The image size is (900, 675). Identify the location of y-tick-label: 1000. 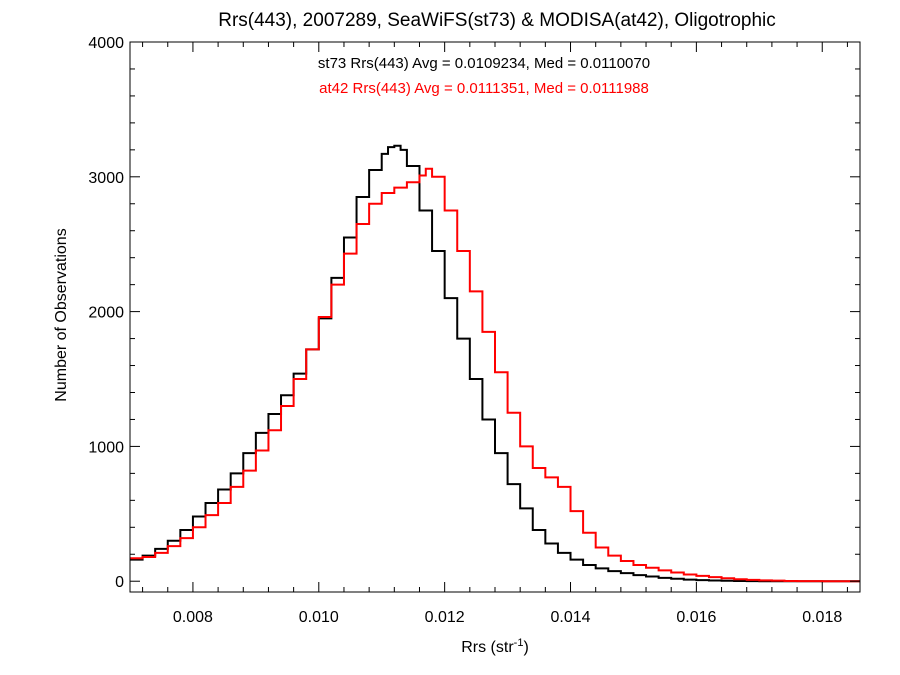
(106, 447).